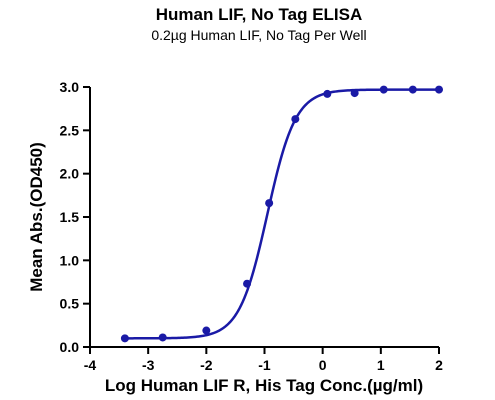 This screenshot has height=400, width=495. What do you see at coordinates (70, 304) in the screenshot?
I see `y-tick-label: 0.5` at bounding box center [70, 304].